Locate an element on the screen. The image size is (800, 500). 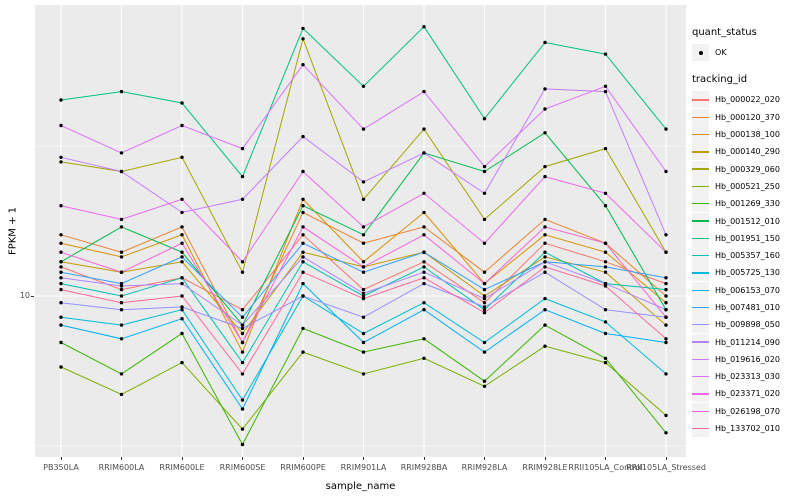
legend-item: Hb_011214_090 is located at coordinates (746, 342).